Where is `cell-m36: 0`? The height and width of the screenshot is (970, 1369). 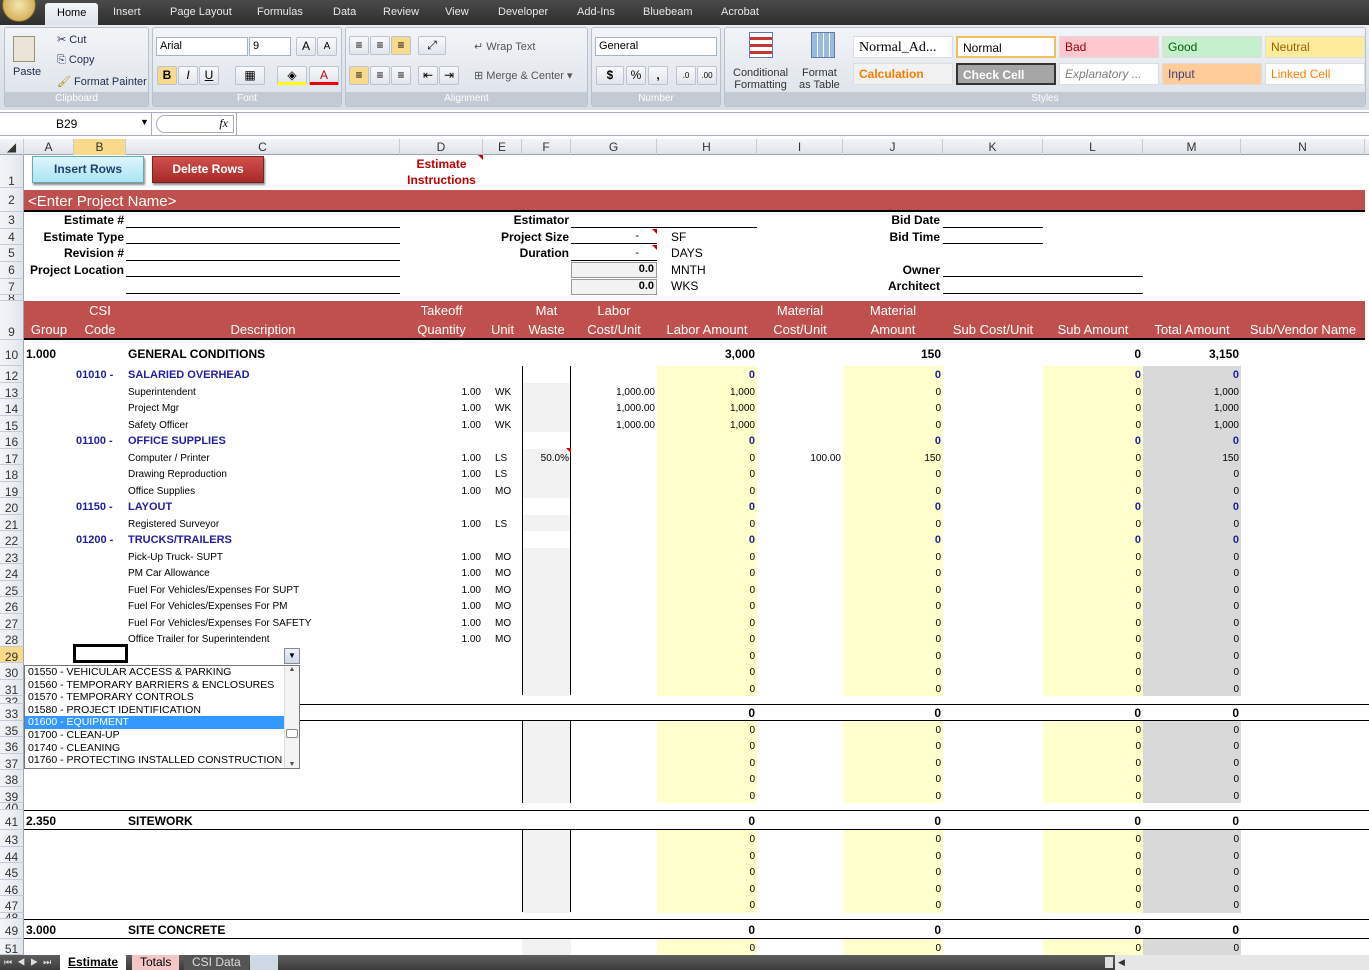 cell-m36: 0 is located at coordinates (1236, 746).